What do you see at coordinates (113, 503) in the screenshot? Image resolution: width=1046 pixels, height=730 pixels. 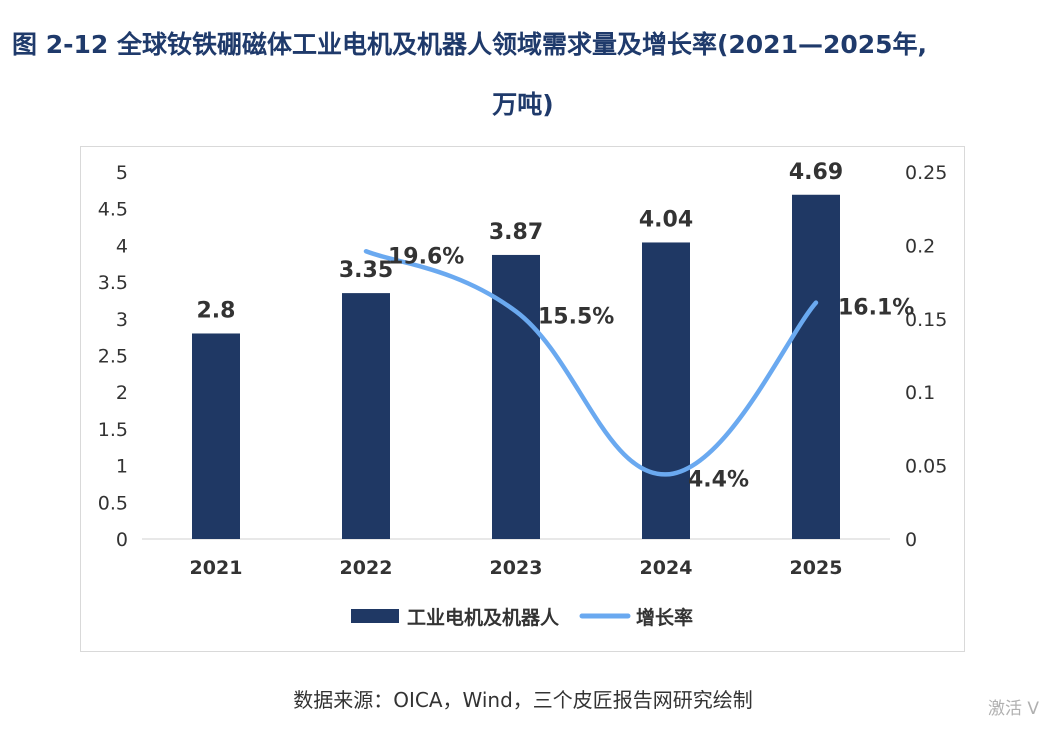 I see `y-left-tick-label: 0.5` at bounding box center [113, 503].